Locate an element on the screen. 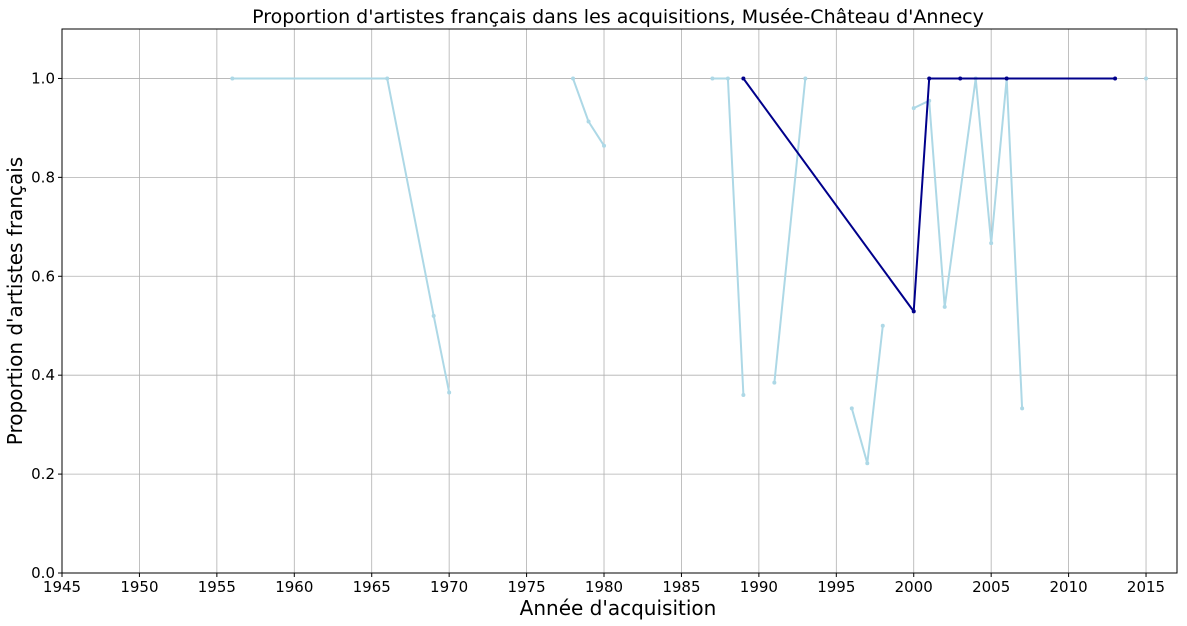 The width and height of the screenshot is (1187, 626). y-axis-title: Proportion d'artistes français is located at coordinates (15, 301).